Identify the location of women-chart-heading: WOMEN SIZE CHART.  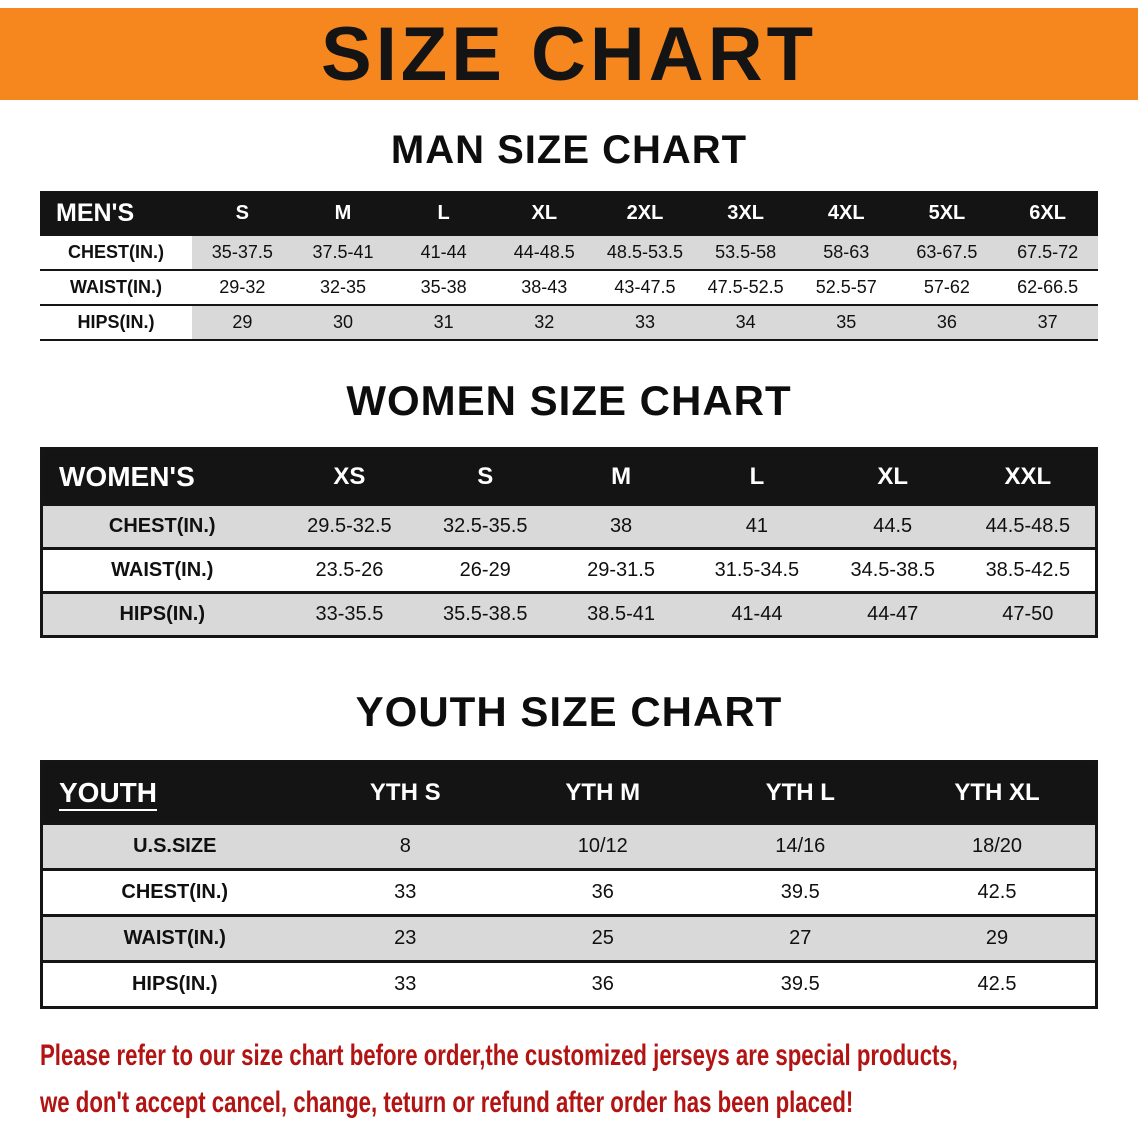
(569, 400).